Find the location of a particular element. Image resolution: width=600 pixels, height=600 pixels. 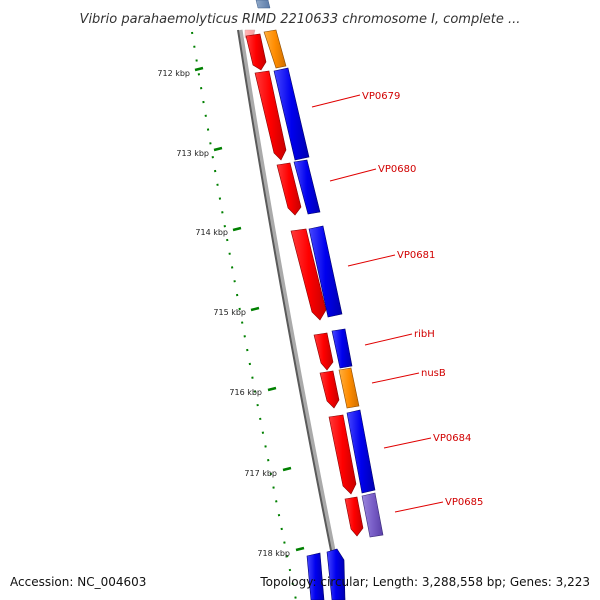

accession-text: Accession: NC_004603 is located at coordinates (78, 582).